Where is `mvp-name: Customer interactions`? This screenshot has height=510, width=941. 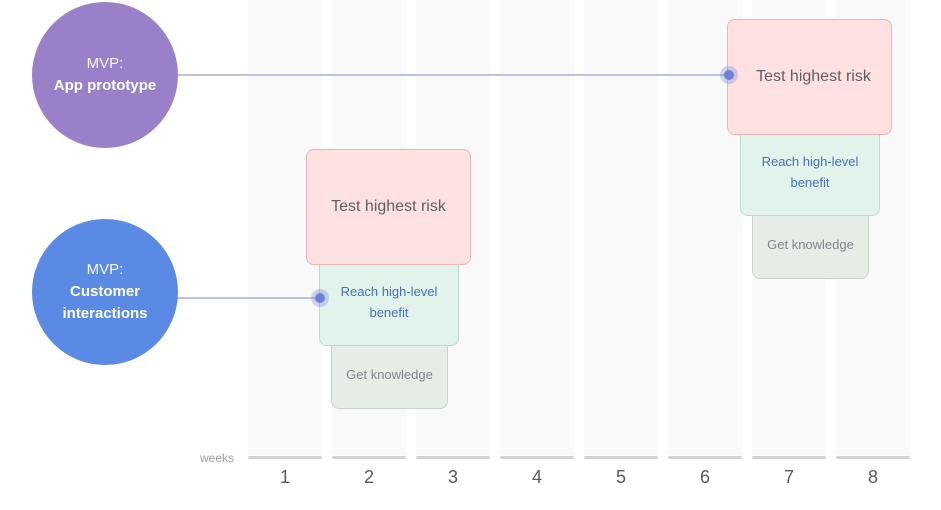
mvp-name: Customer interactions is located at coordinates (105, 302).